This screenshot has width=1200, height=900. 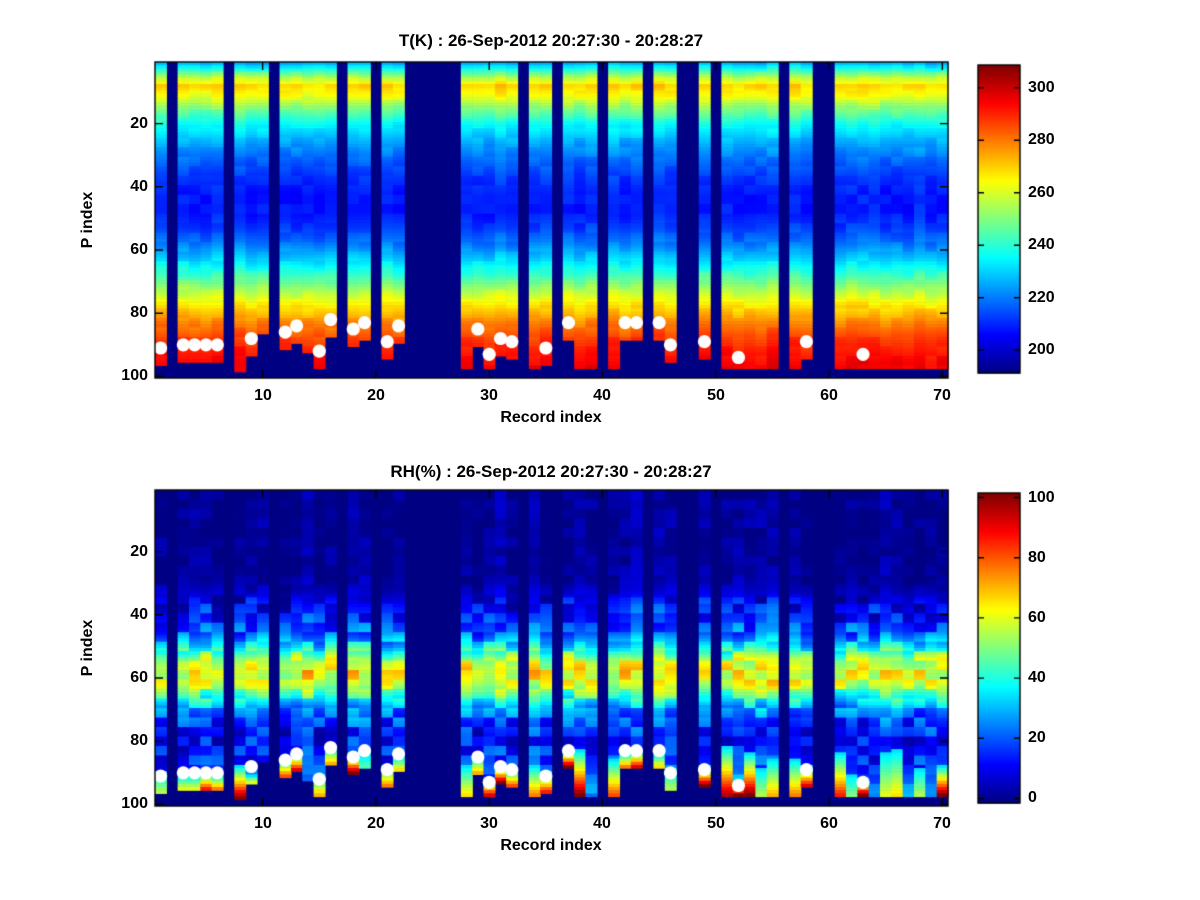 What do you see at coordinates (551, 845) in the screenshot?
I see `bottom-panel-x-axis-label: Record index` at bounding box center [551, 845].